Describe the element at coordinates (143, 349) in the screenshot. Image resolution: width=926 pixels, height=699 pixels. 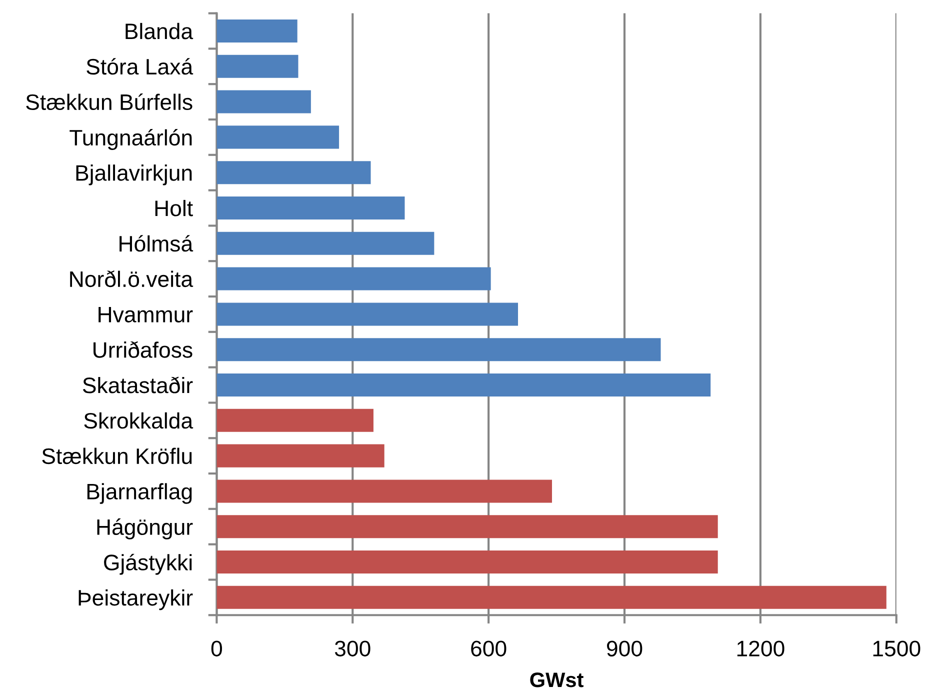
I see `y-tick-label: Urriðafoss` at that location.